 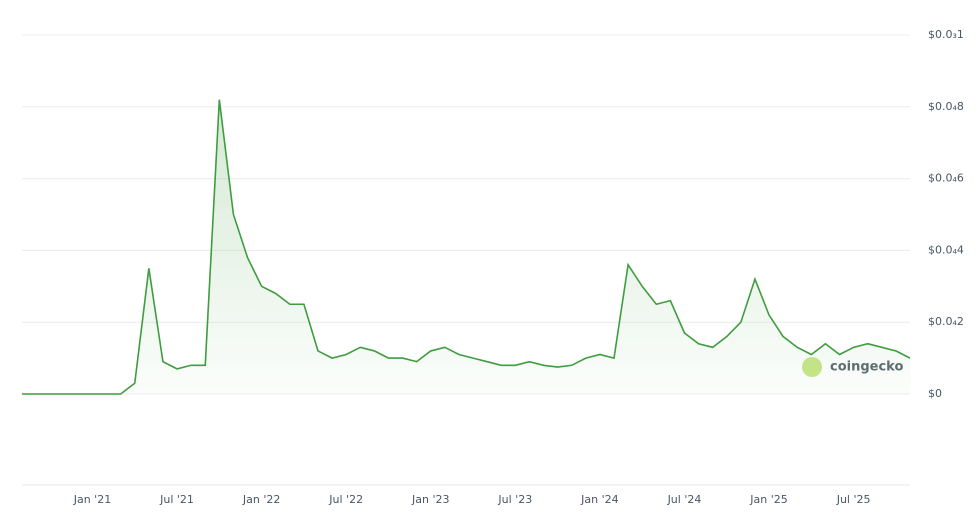 What do you see at coordinates (176, 499) in the screenshot?
I see `x-tick-label: Jul '21` at bounding box center [176, 499].